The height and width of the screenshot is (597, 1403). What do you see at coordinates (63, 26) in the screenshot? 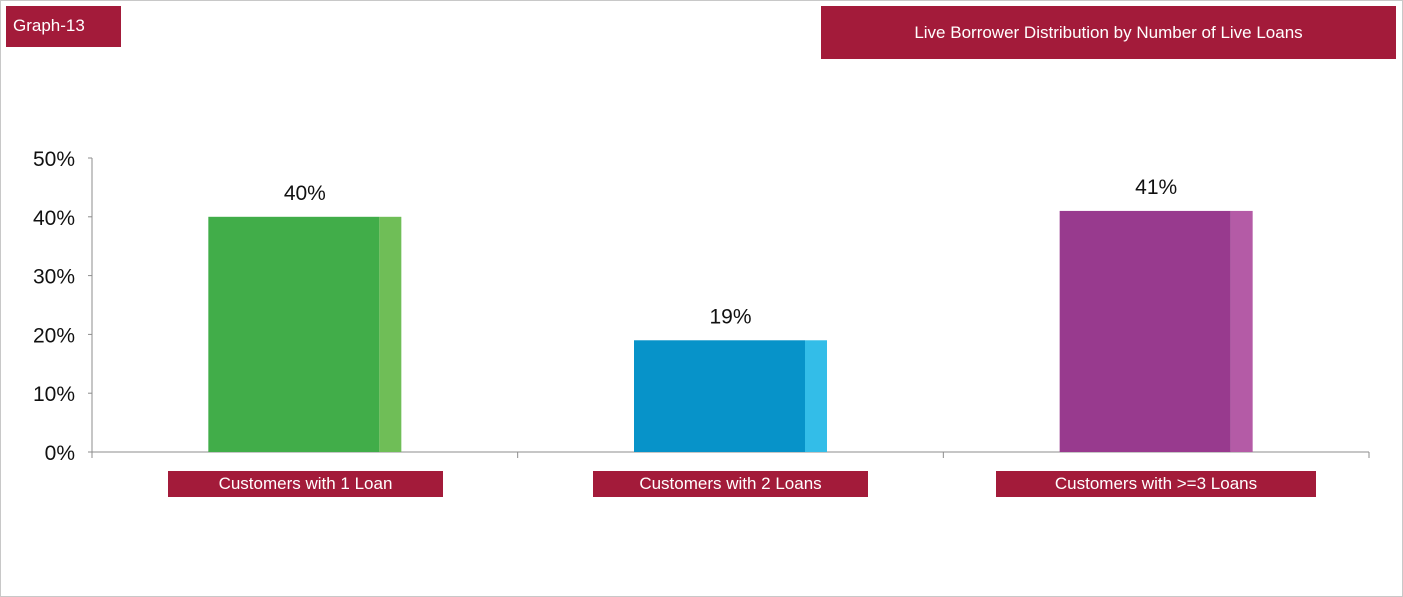
I see `graph-number-tag: Graph-13` at bounding box center [63, 26].